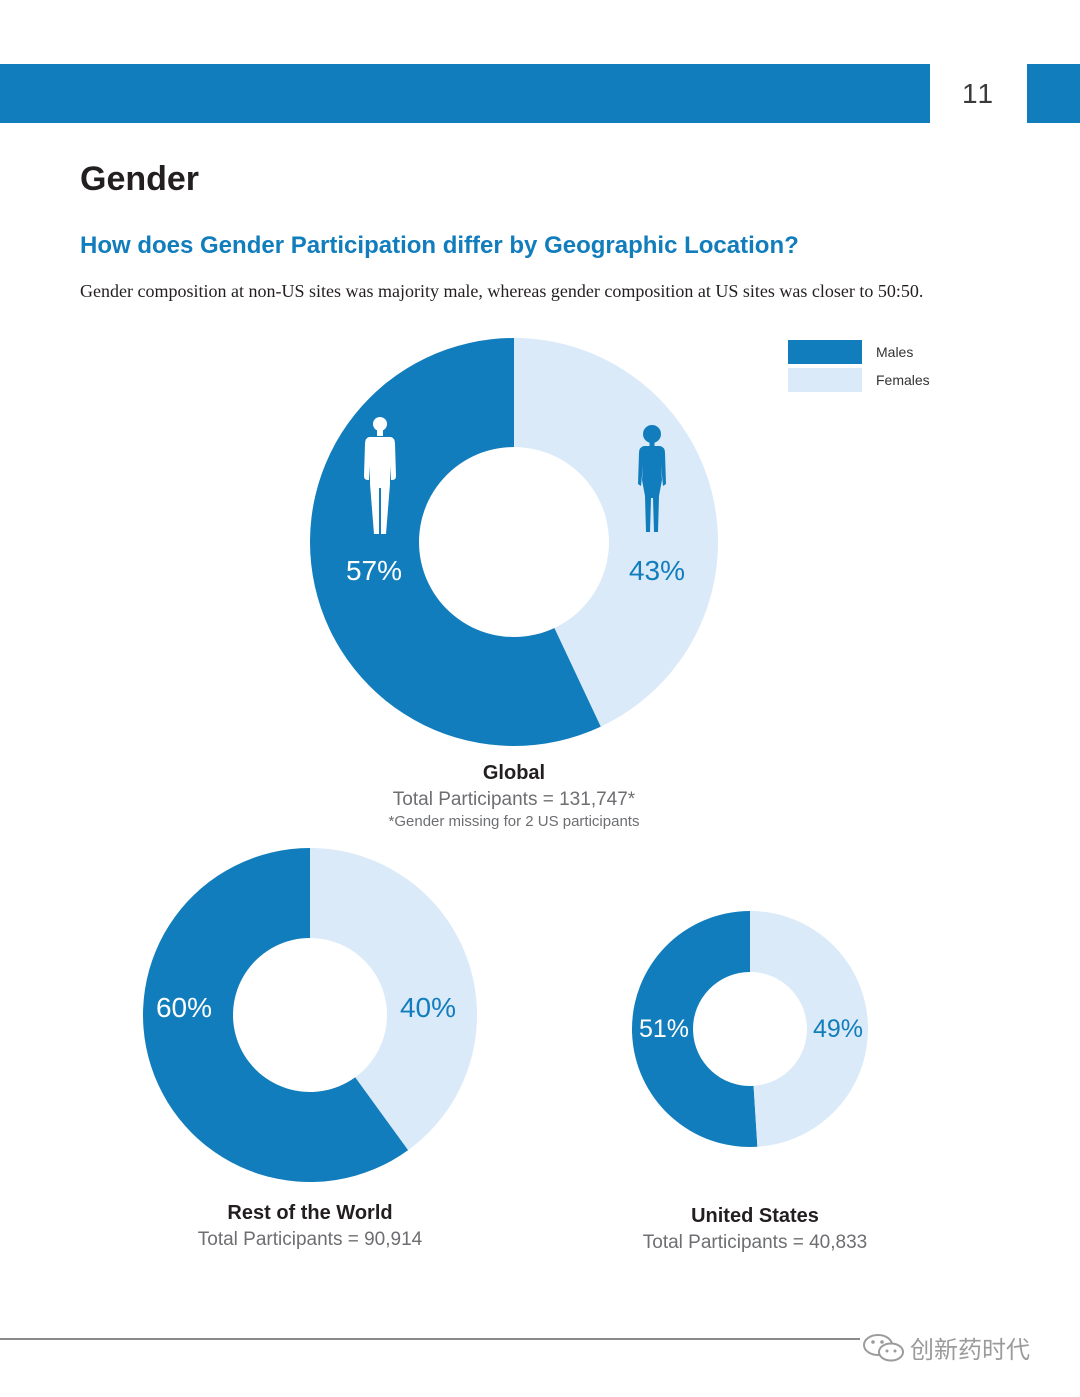 The height and width of the screenshot is (1397, 1080). What do you see at coordinates (694, 1029) in the screenshot?
I see `slice-males-united-states` at bounding box center [694, 1029].